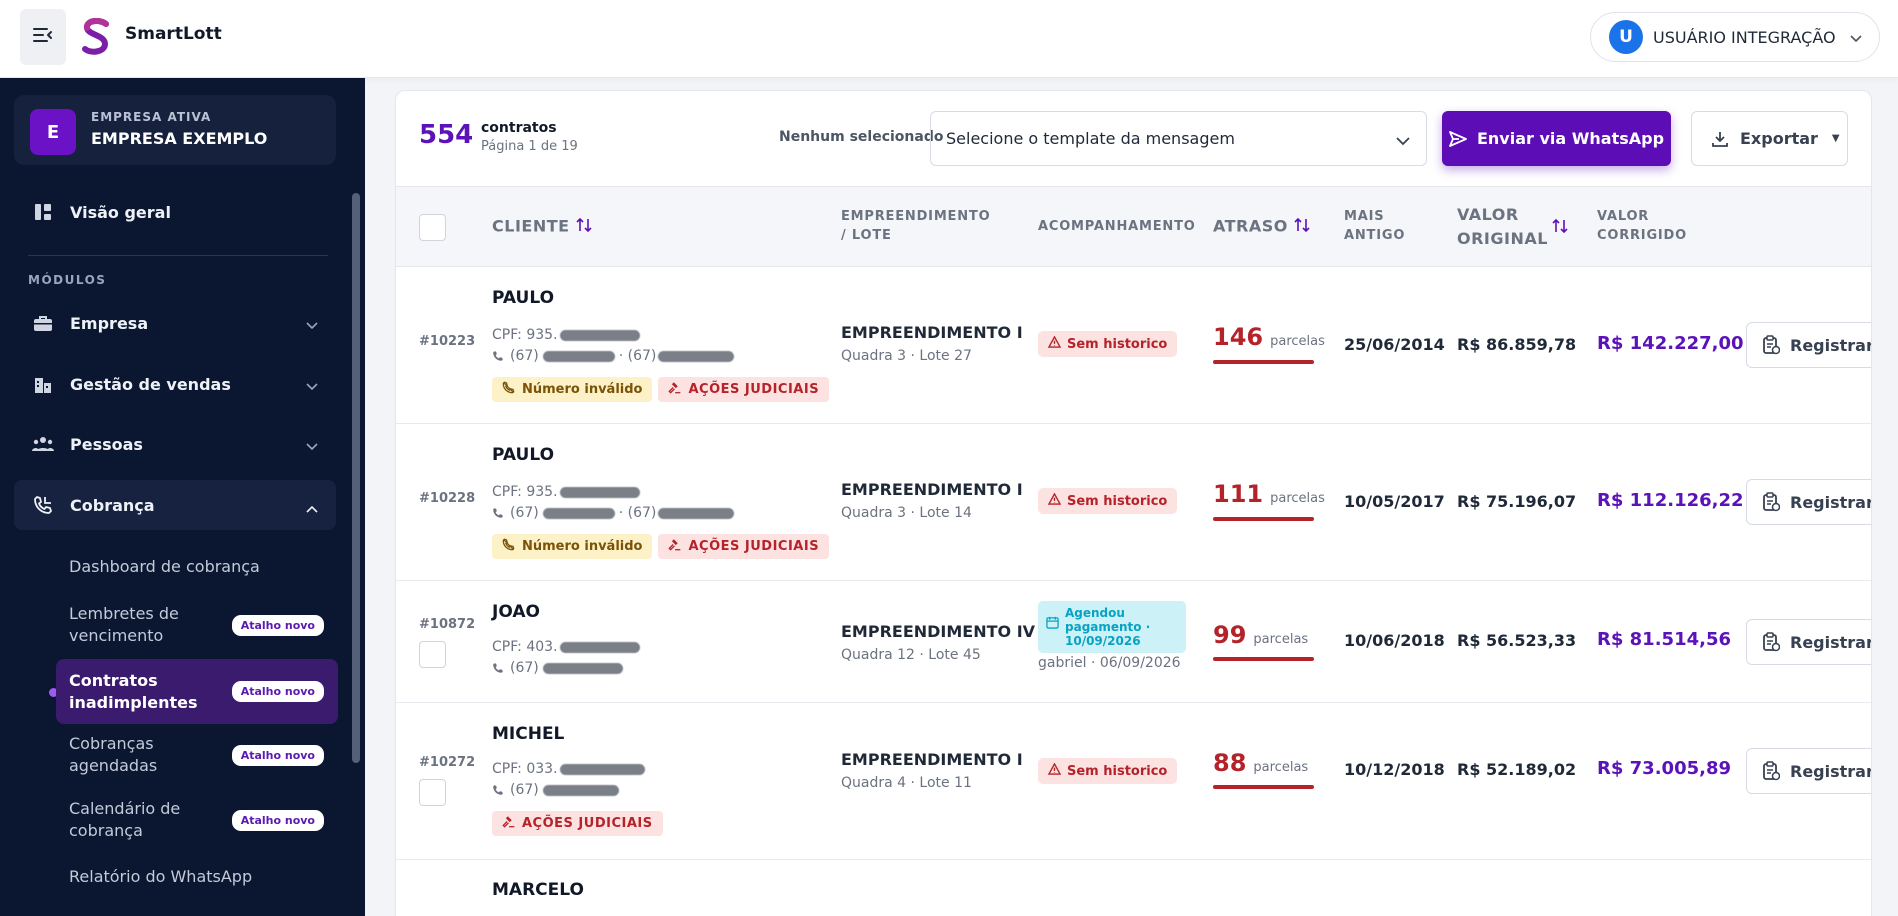 Image resolution: width=1898 pixels, height=916 pixels. I want to click on project-lot: Quadra 12 · Lote 45, so click(911, 655).